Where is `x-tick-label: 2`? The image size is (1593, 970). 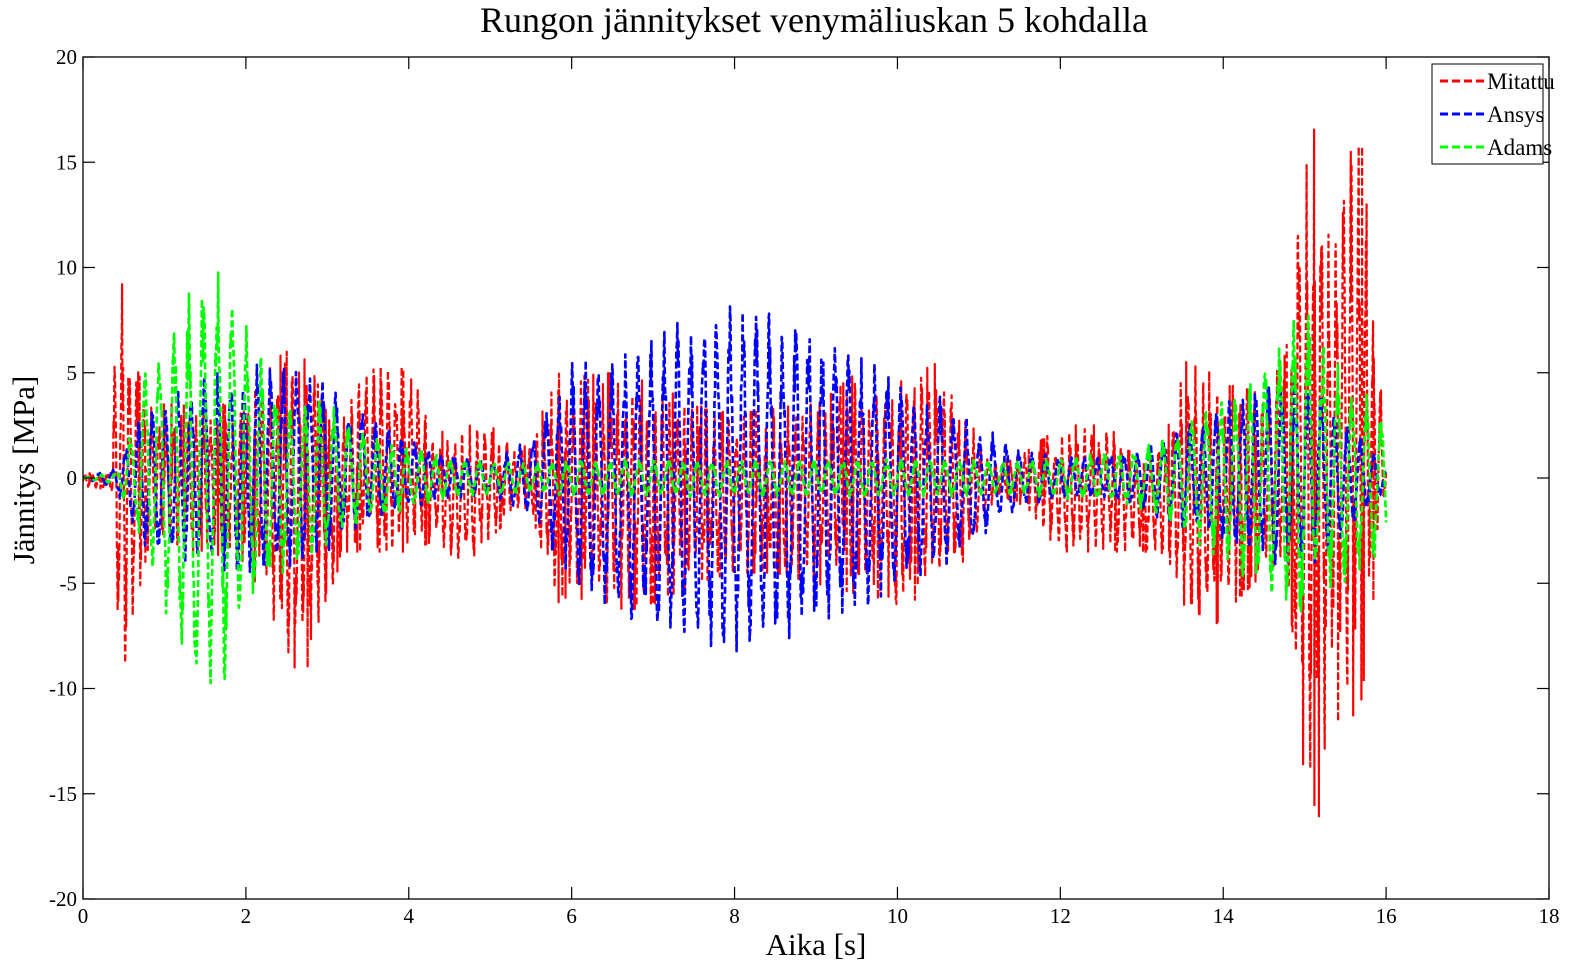
x-tick-label: 2 is located at coordinates (246, 916).